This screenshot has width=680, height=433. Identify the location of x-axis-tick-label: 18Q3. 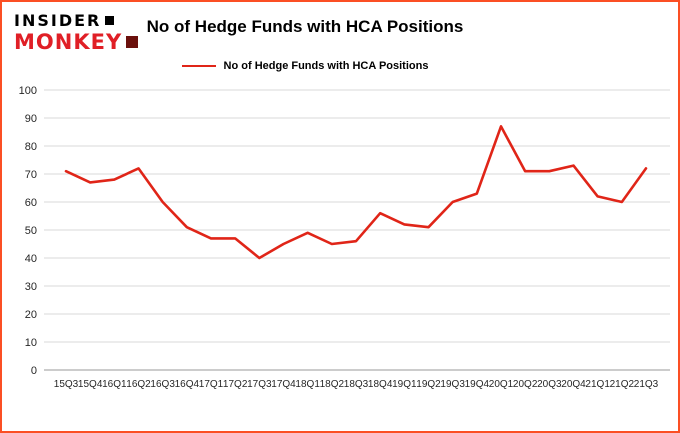
(356, 384).